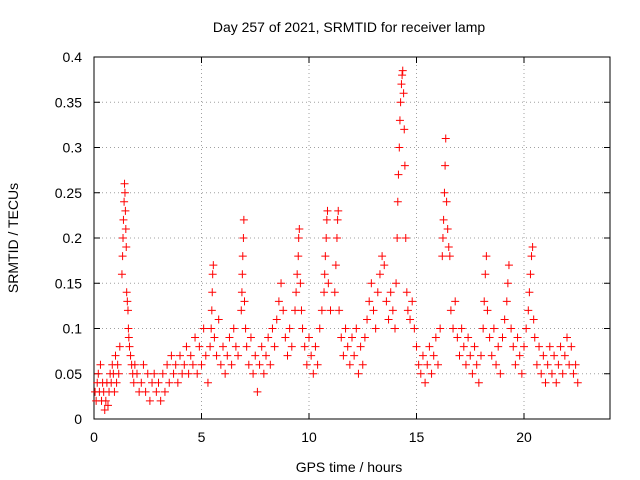 The height and width of the screenshot is (480, 640). What do you see at coordinates (68, 374) in the screenshot?
I see `y-tick-label: 0.05` at bounding box center [68, 374].